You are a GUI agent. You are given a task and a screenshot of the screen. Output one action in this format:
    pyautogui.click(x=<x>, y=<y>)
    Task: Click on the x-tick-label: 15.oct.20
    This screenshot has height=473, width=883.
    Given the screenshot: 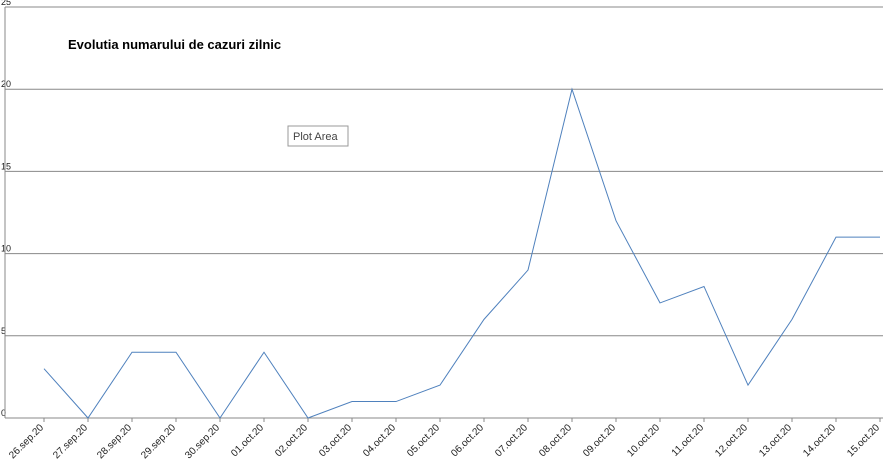 What is the action you would take?
    pyautogui.click(x=863, y=440)
    